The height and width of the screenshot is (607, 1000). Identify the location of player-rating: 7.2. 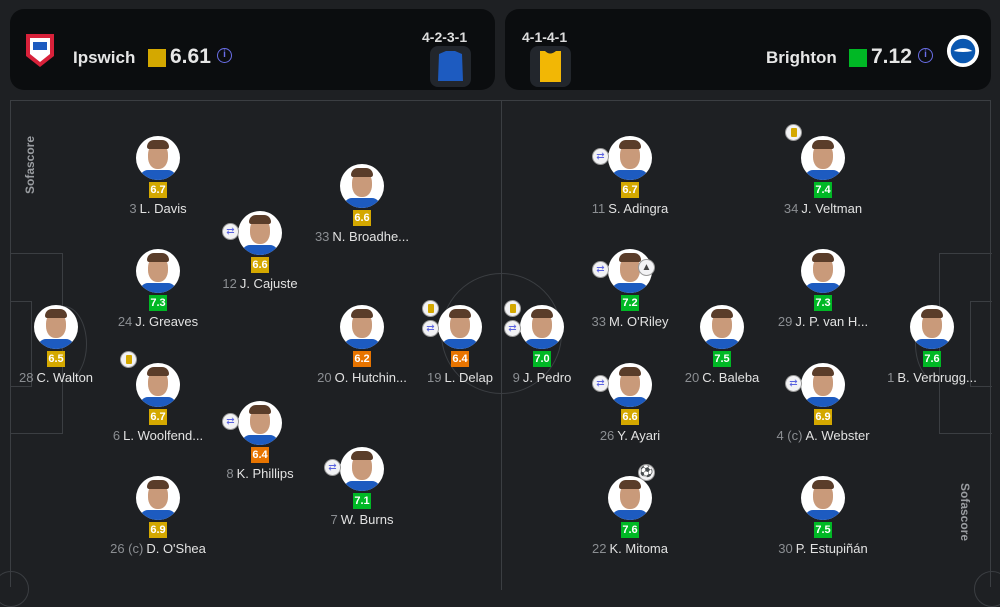
(630, 303).